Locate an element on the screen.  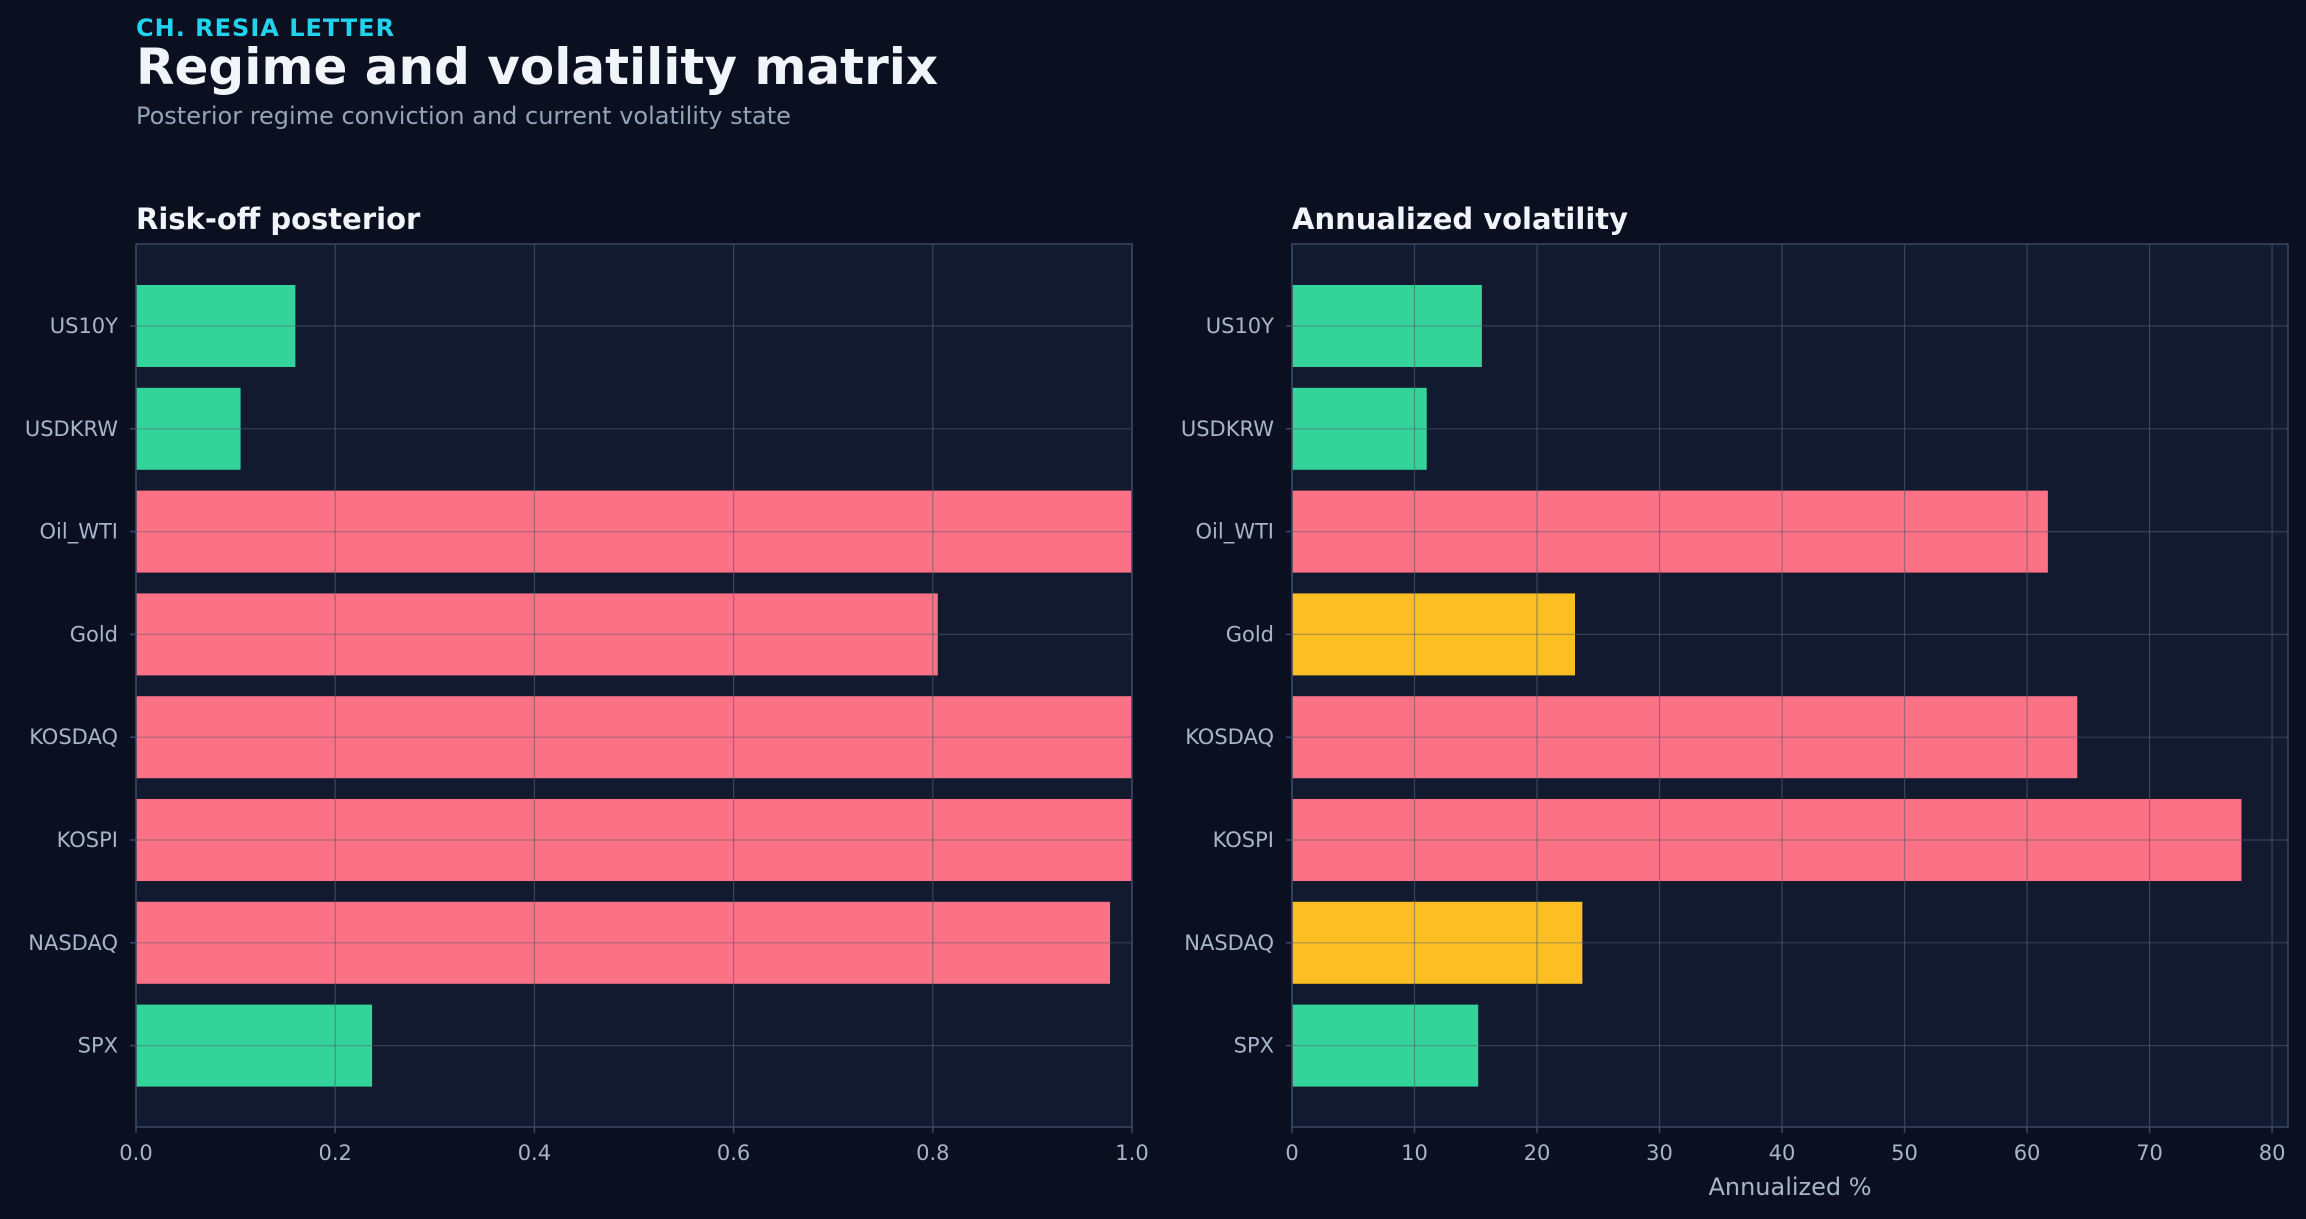
right-category-label: SPX is located at coordinates (1254, 1046).